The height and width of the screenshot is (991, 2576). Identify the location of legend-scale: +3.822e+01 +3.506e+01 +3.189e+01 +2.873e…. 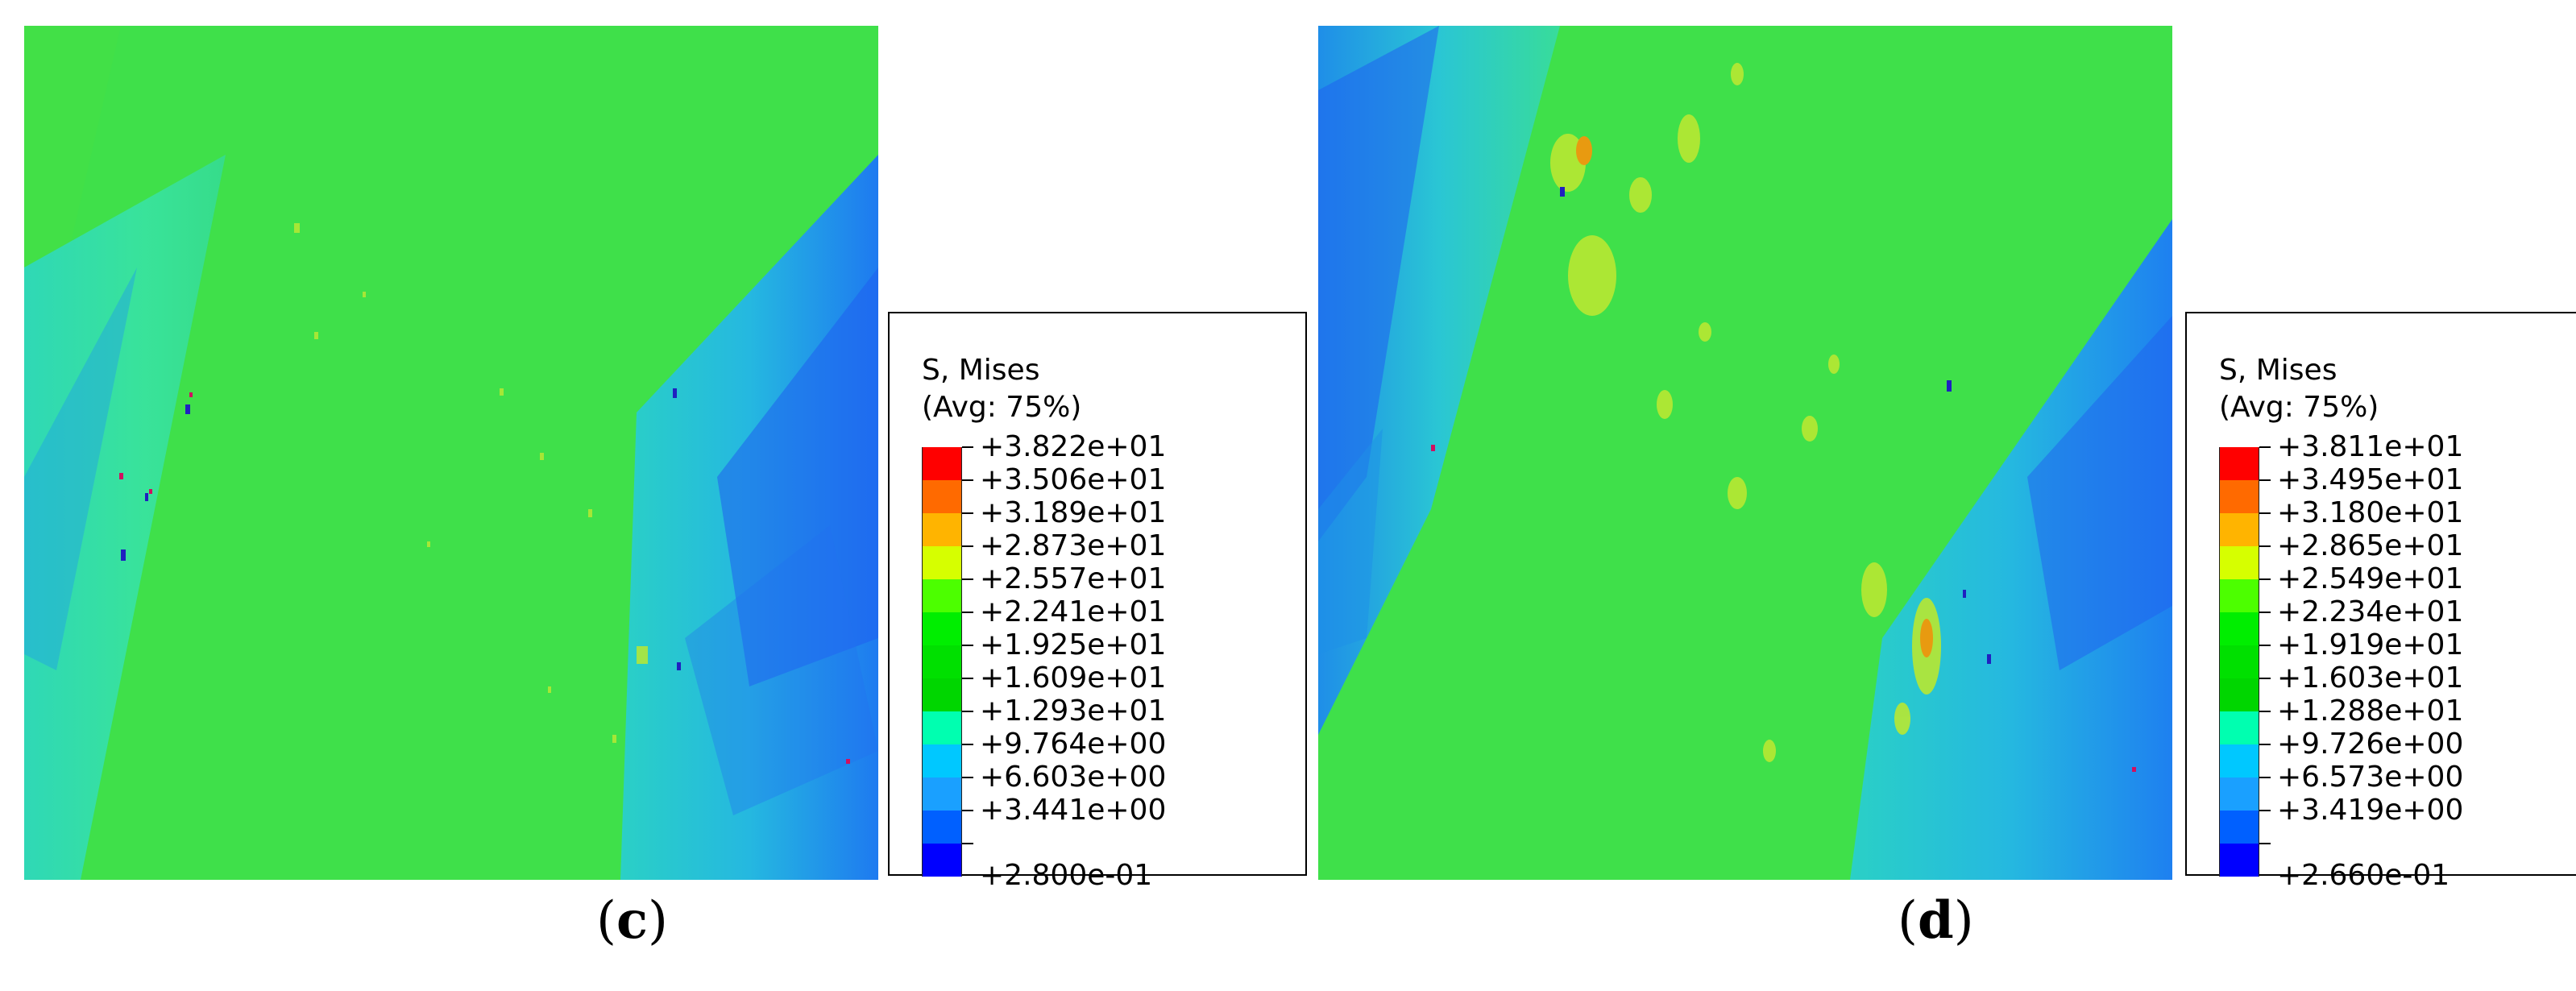
(1107, 661).